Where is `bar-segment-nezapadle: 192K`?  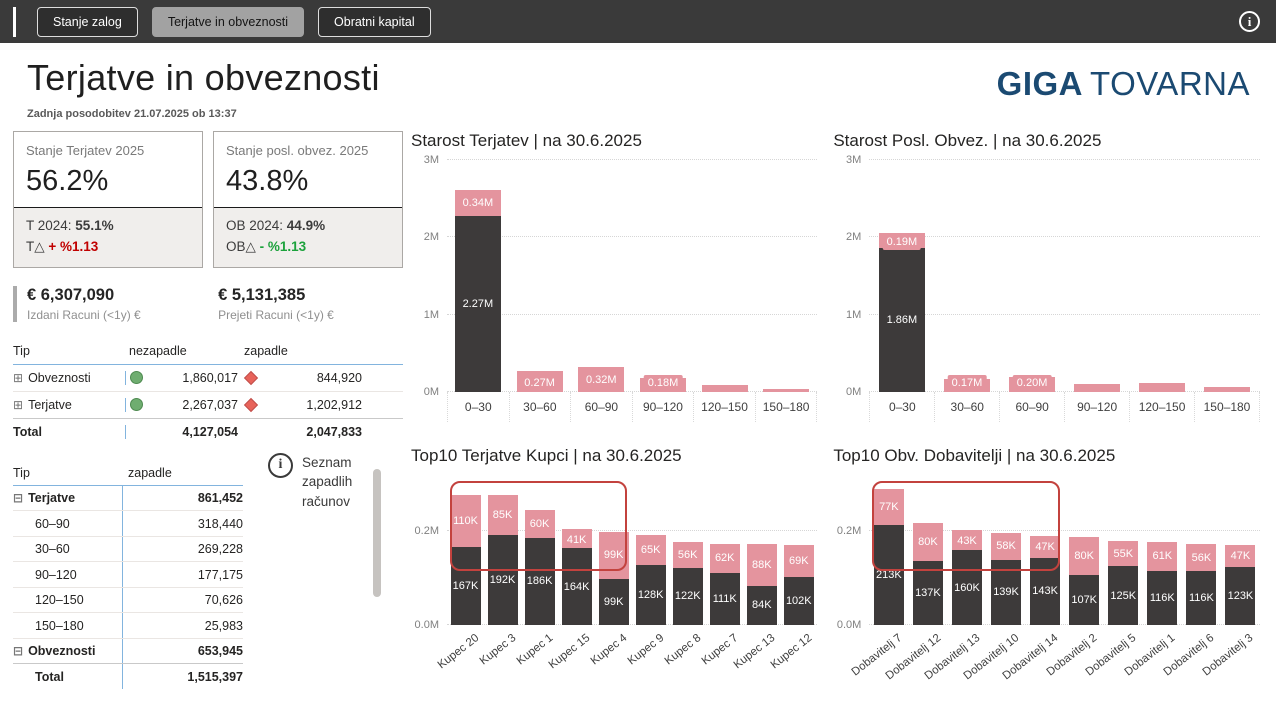 bar-segment-nezapadle: 192K is located at coordinates (502, 580).